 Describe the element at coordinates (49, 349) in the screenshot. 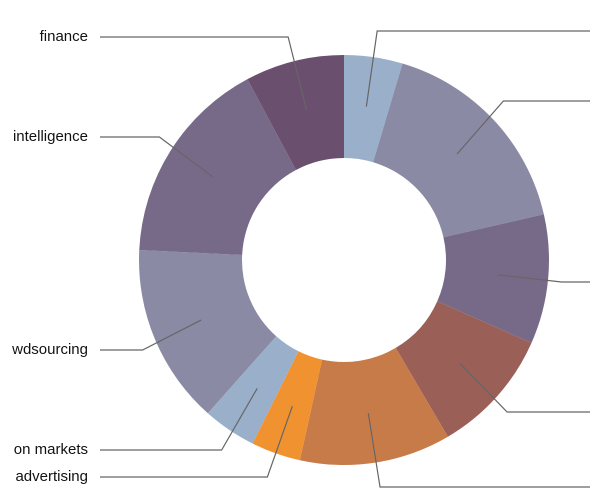

I see `slice-label: wdsourcing` at that location.